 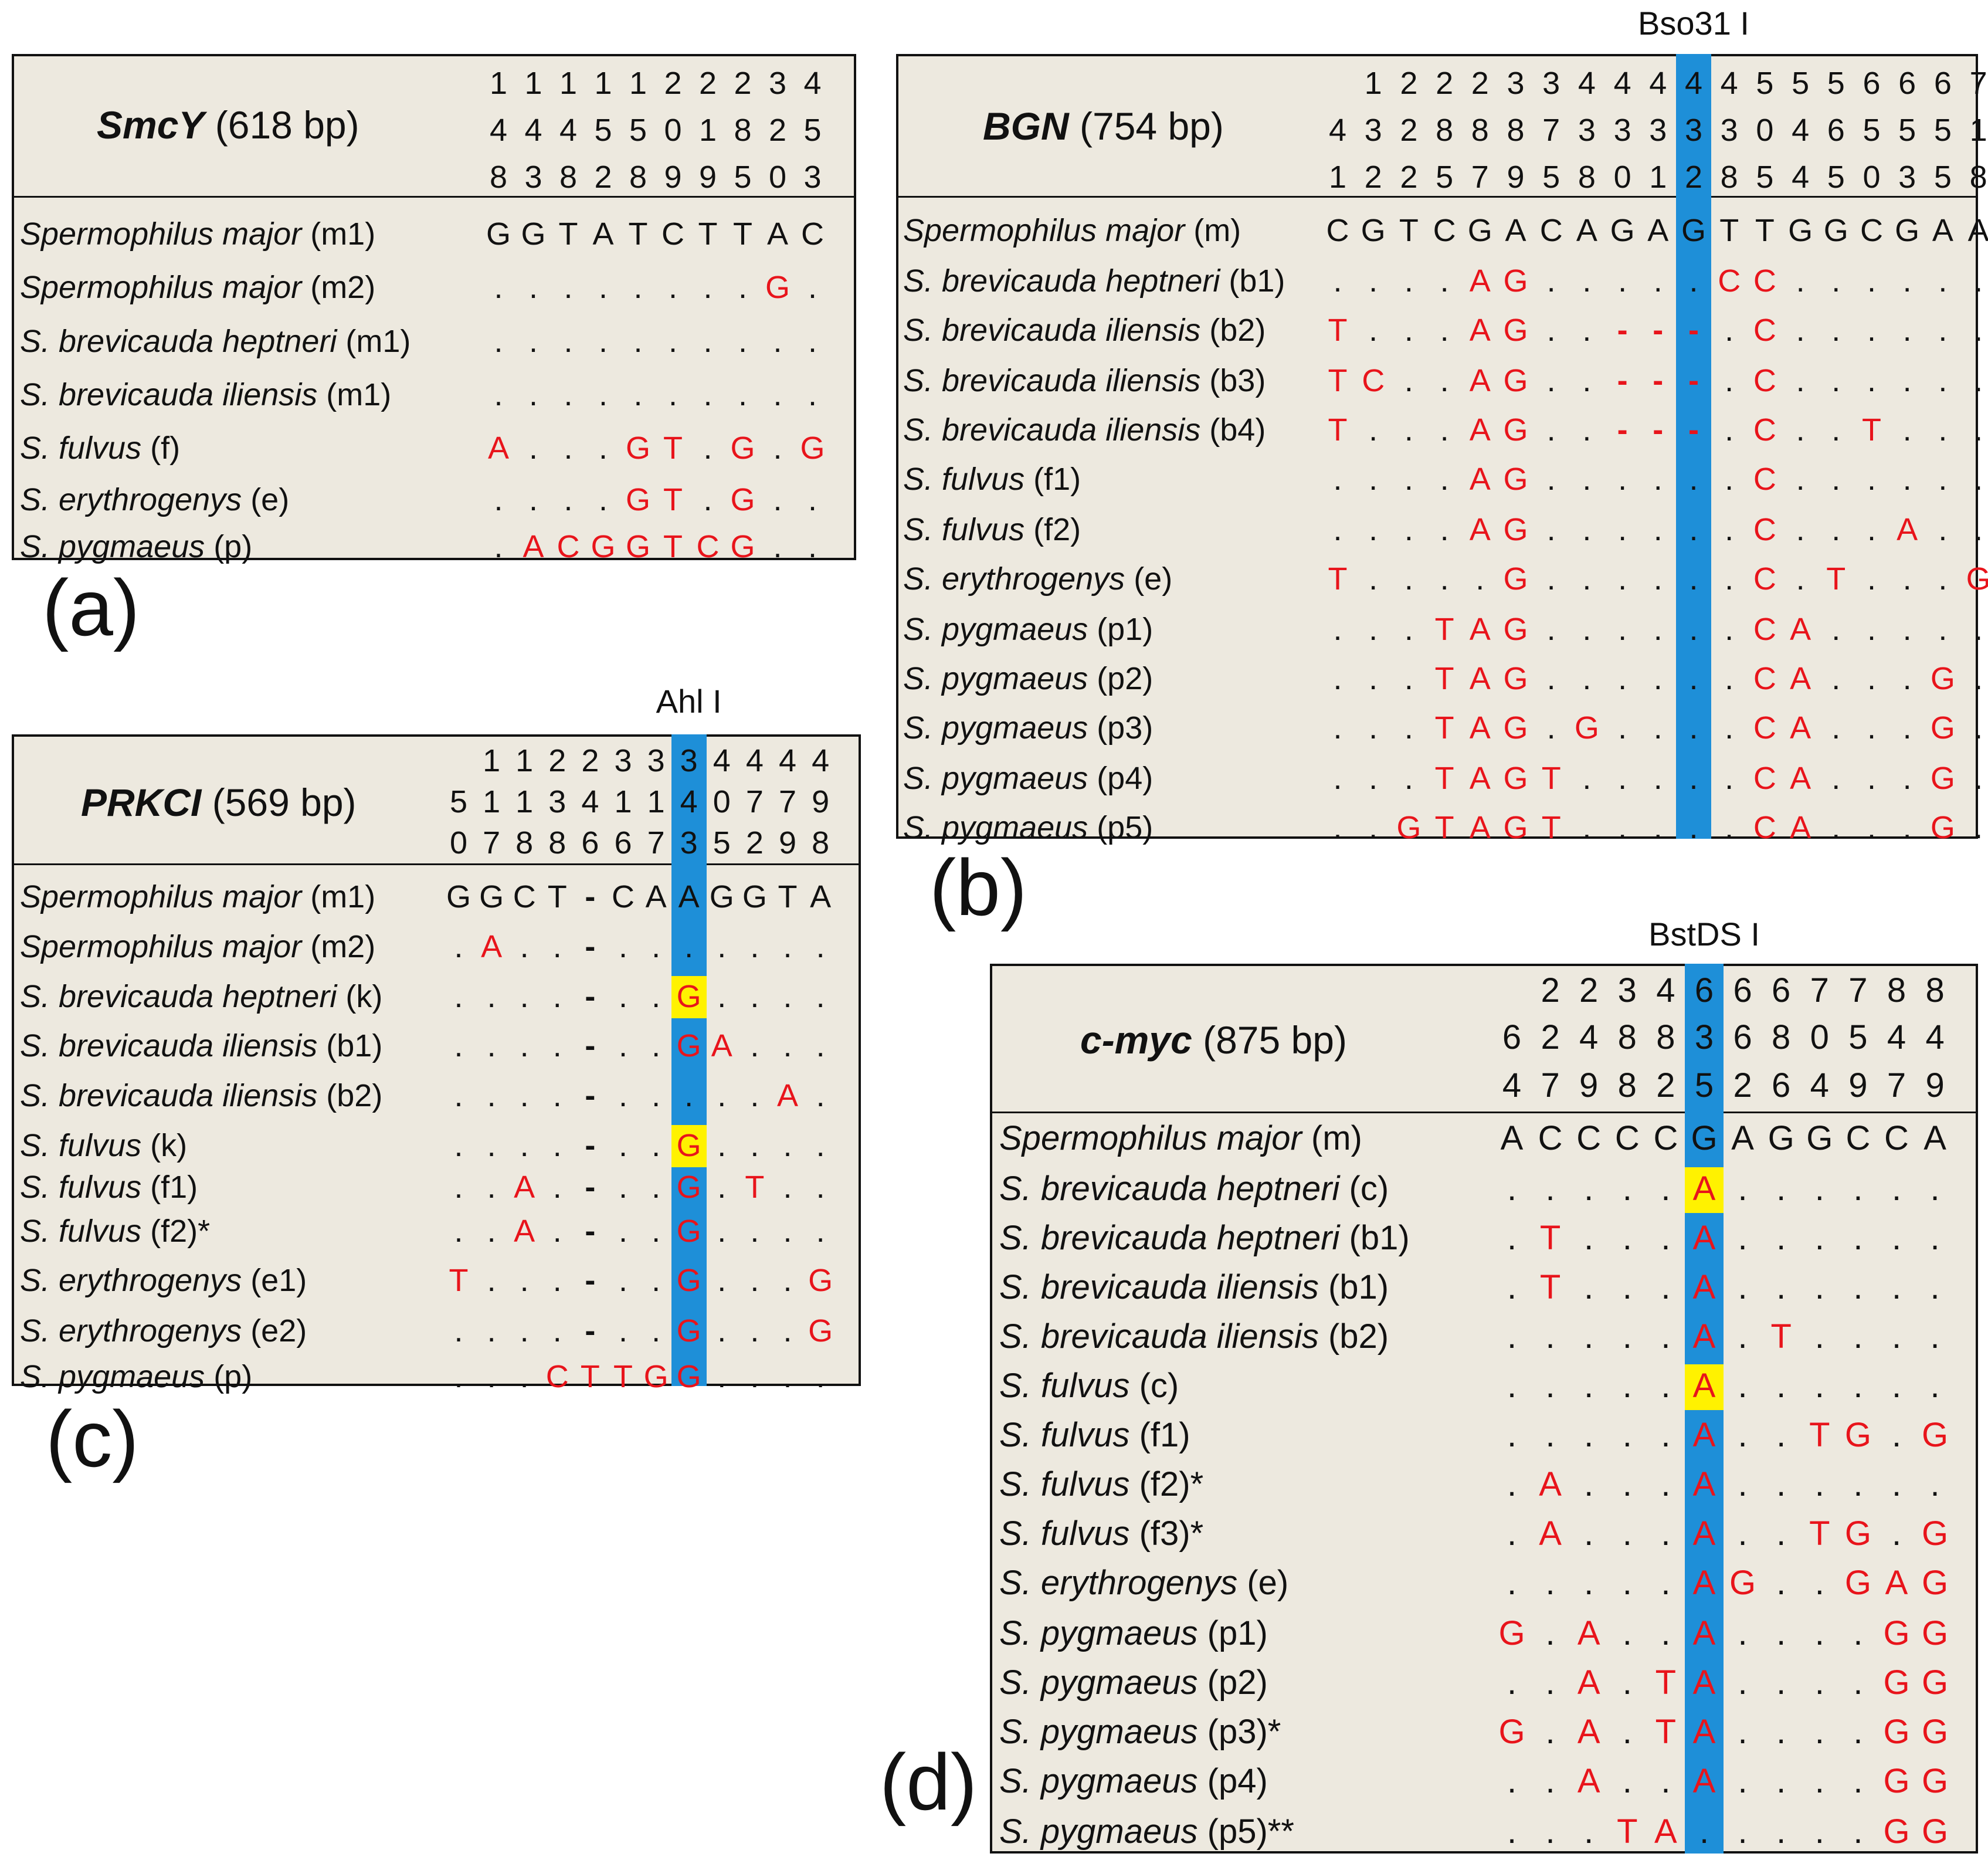 What do you see at coordinates (1028, 678) in the screenshot?
I see `panel-b-taxon-label: S. pygmaeus (p2)` at bounding box center [1028, 678].